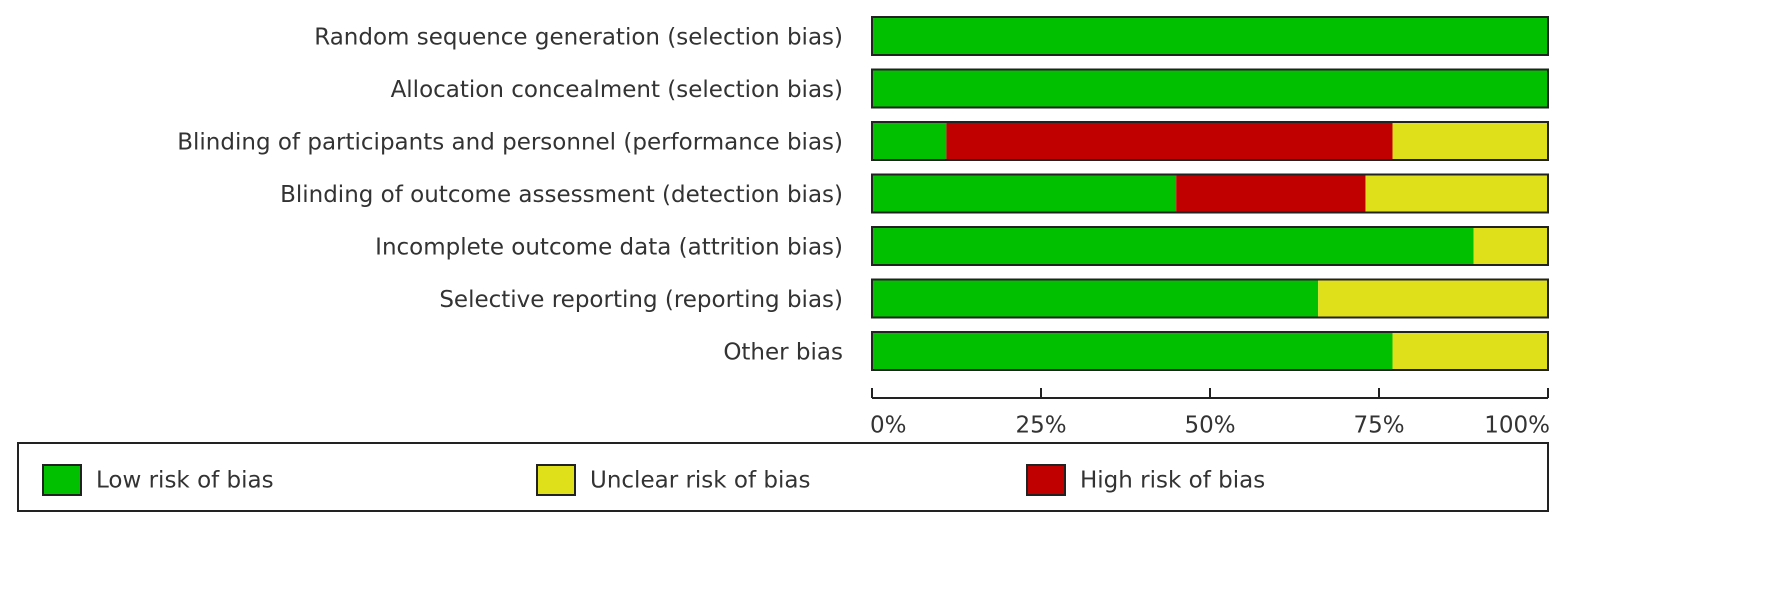 This screenshot has height=595, width=1772. What do you see at coordinates (888, 426) in the screenshot?
I see `x-tick-label: 0%` at bounding box center [888, 426].